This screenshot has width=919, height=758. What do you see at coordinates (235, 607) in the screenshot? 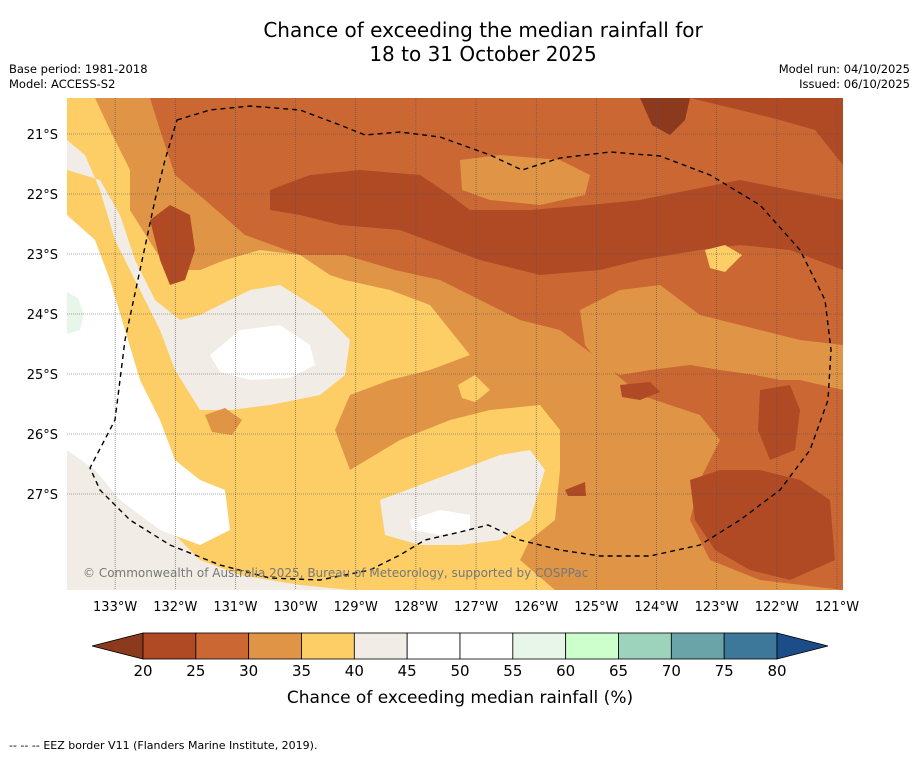
I see `lon-label: 131°W` at bounding box center [235, 607].